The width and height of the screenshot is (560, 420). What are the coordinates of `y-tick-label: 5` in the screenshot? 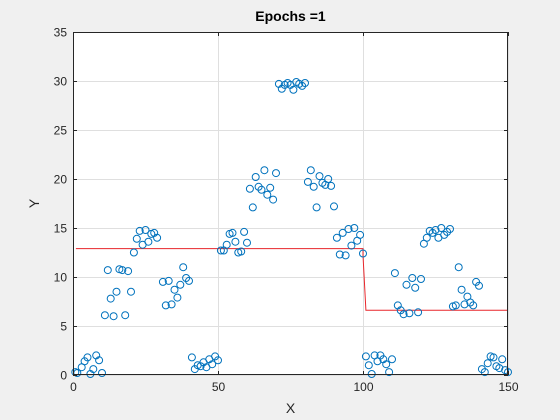 It's located at (63, 327).